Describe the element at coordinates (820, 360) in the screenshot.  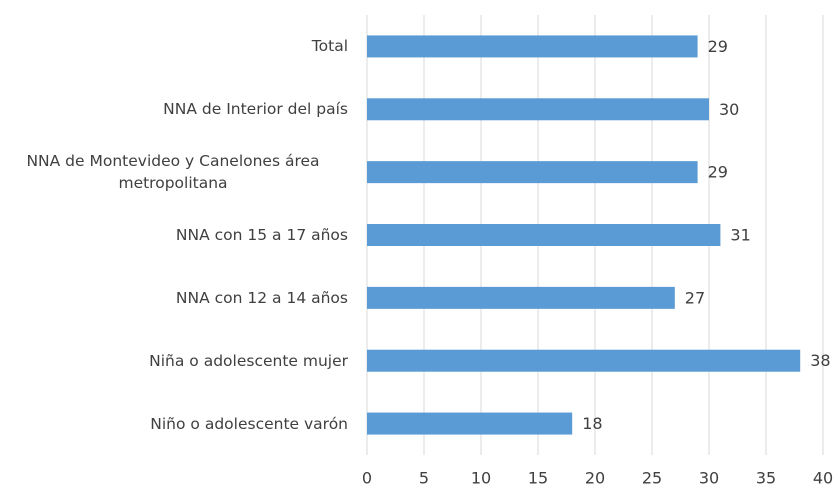
I see `data-label: 38` at that location.